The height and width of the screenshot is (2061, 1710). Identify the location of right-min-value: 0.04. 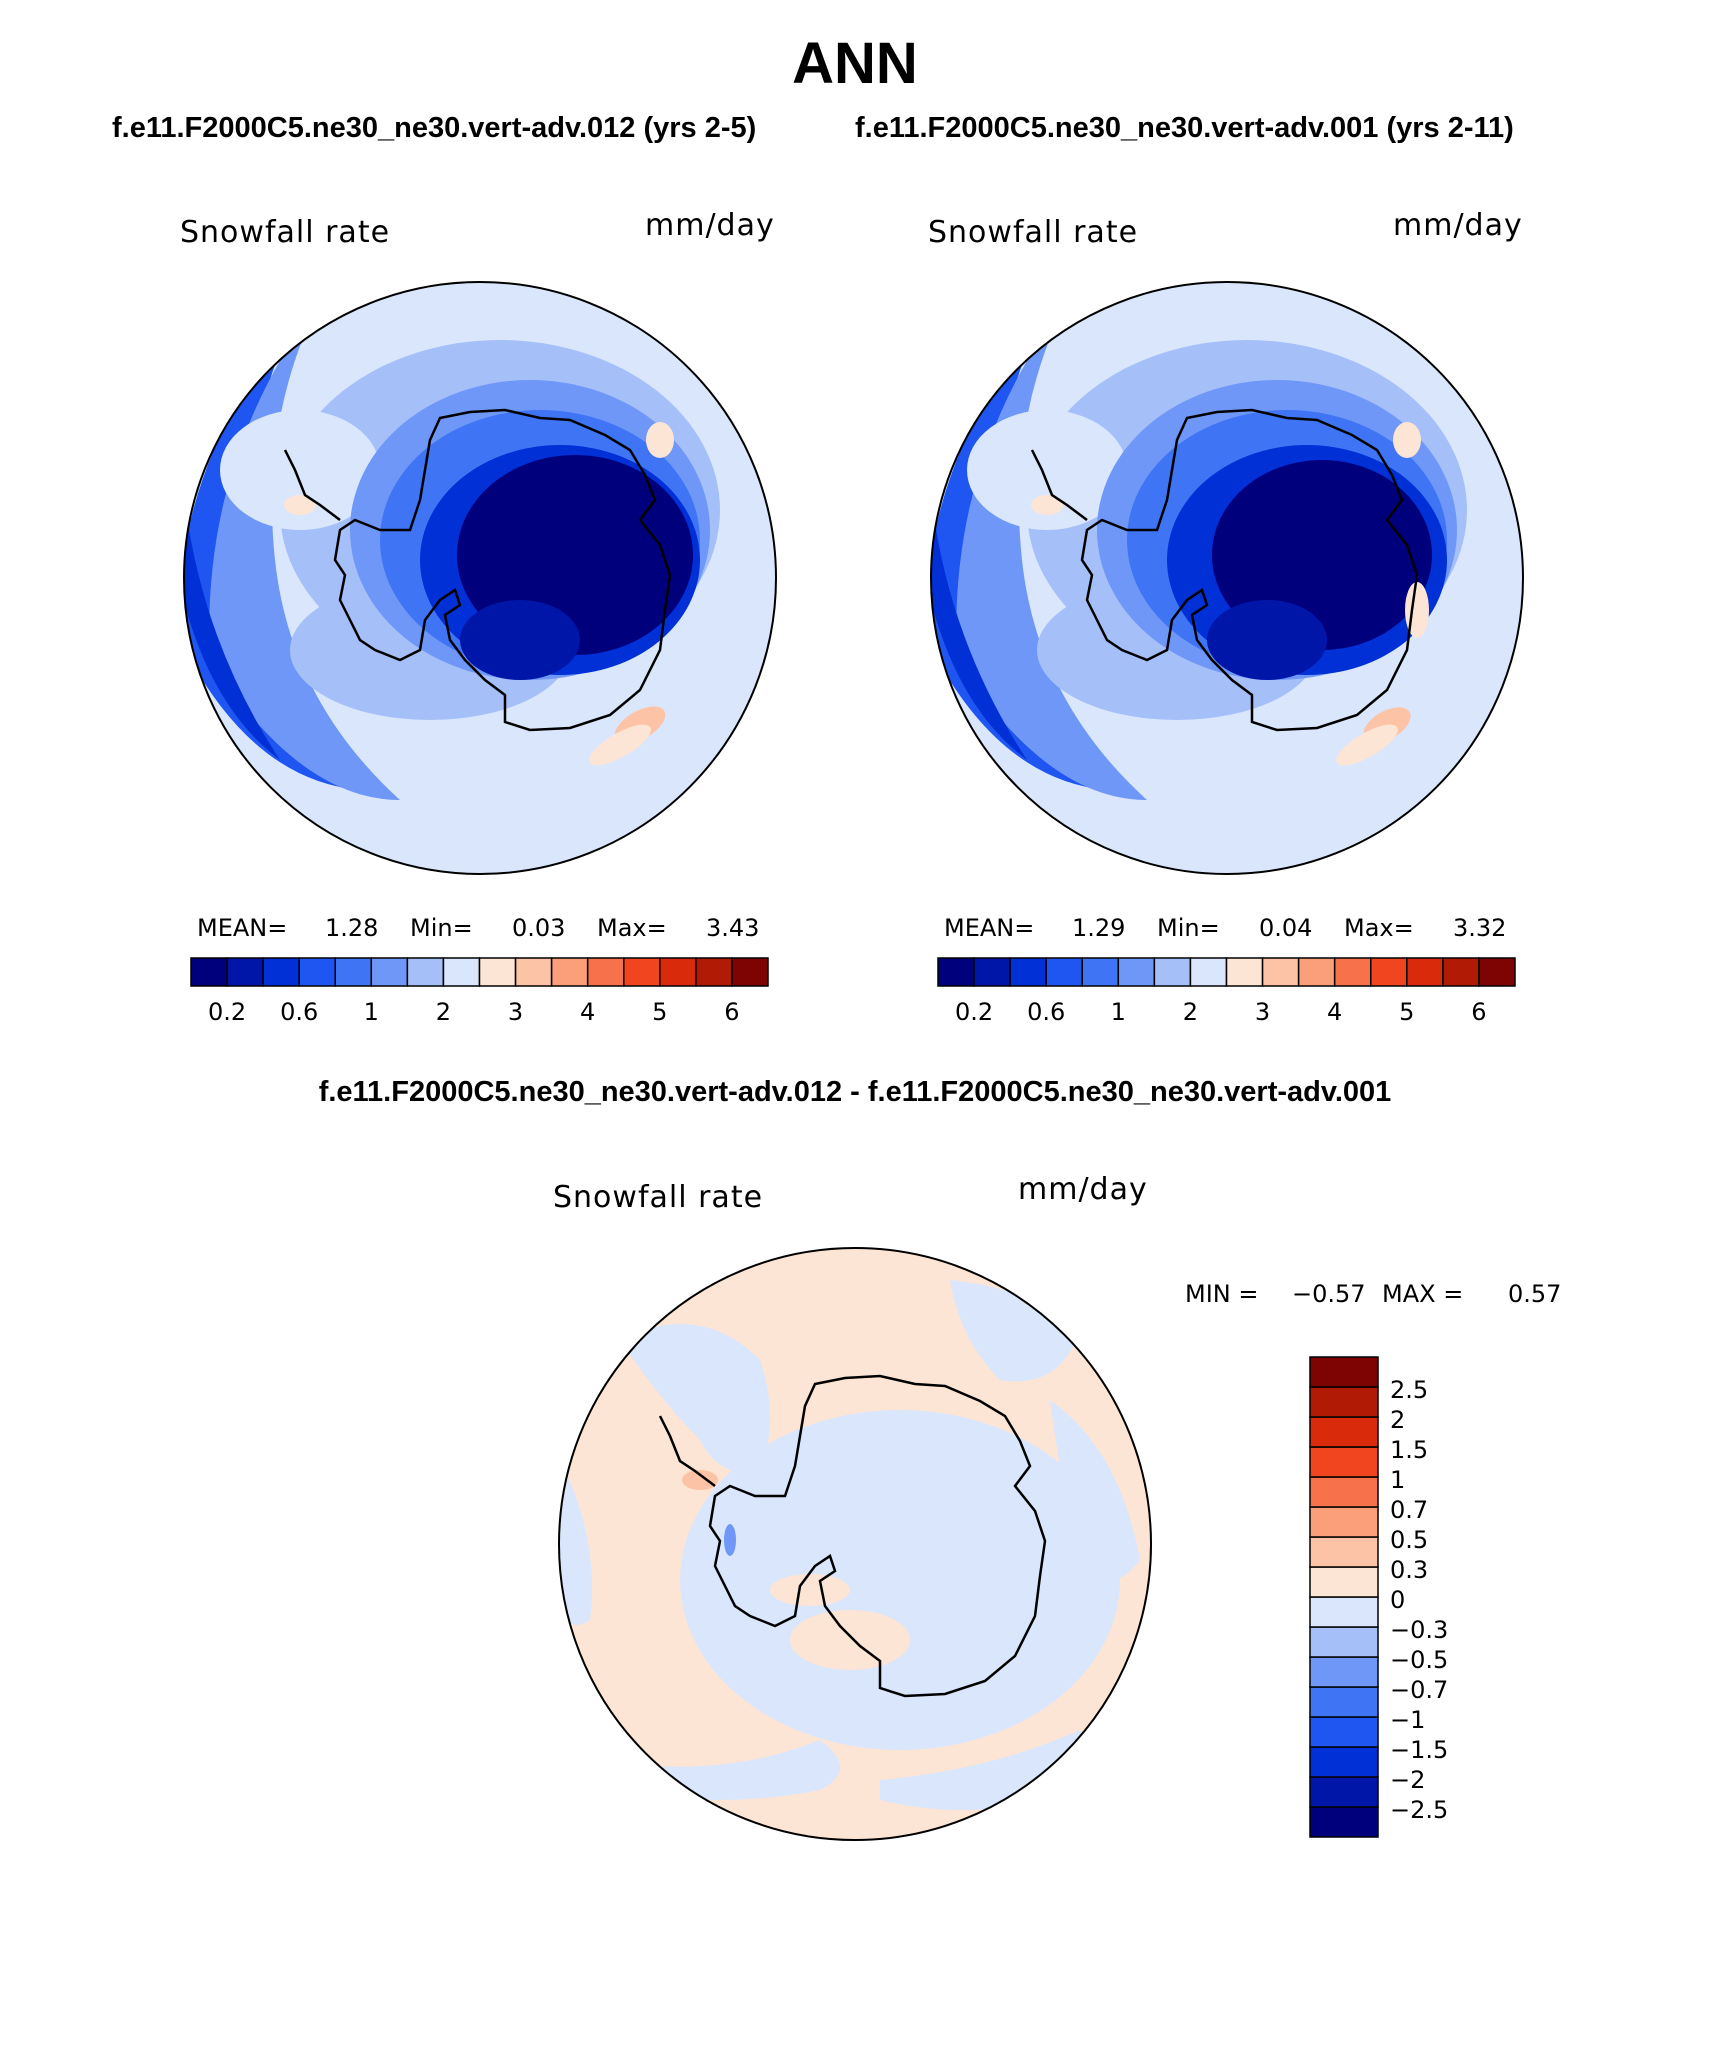
(1286, 928).